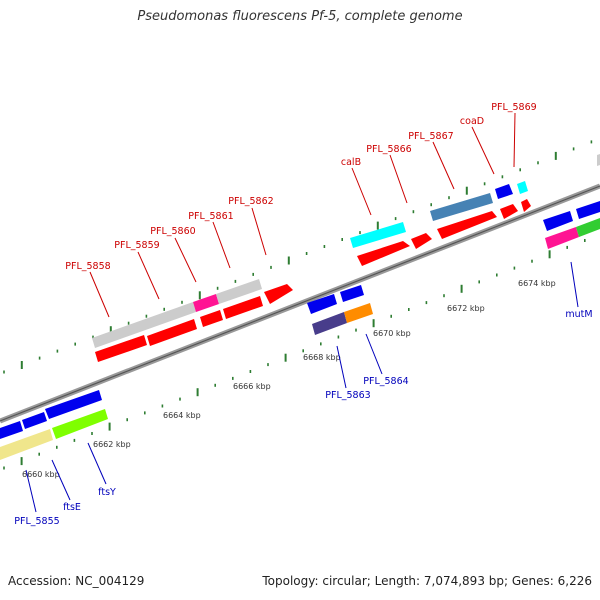  I want to click on gene-label: PFL_5859, so click(136, 245).